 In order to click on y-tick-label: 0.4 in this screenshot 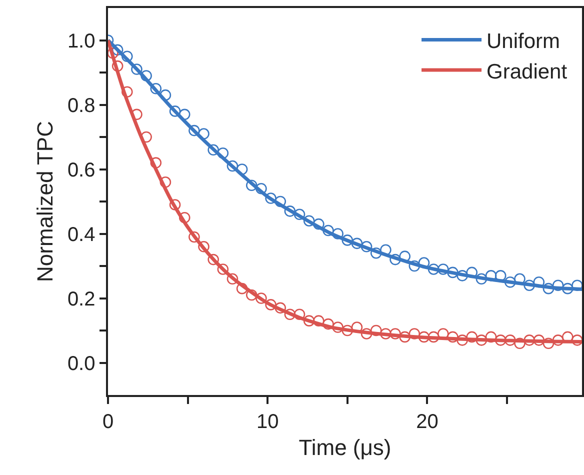, I will do `click(81, 235)`.